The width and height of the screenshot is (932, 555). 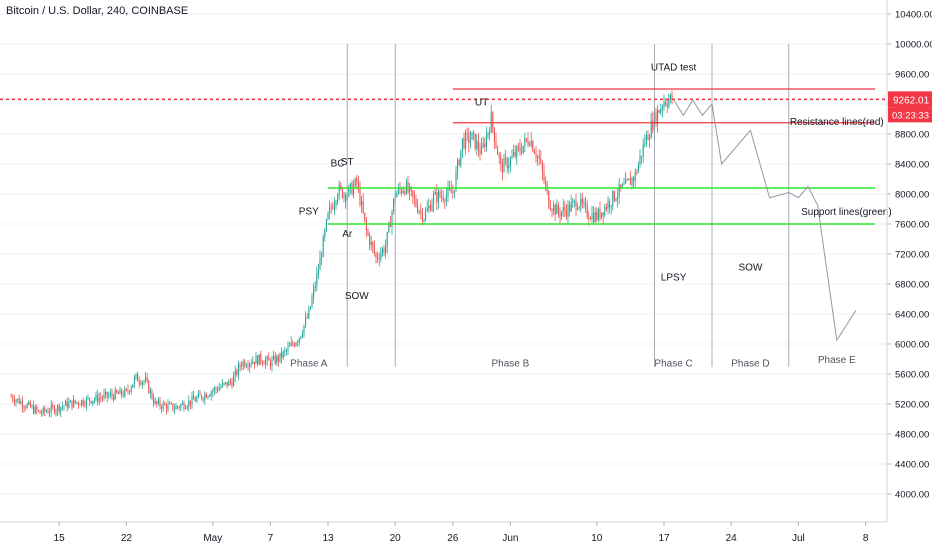 What do you see at coordinates (673, 364) in the screenshot?
I see `annotation-phase-c: Phase C` at bounding box center [673, 364].